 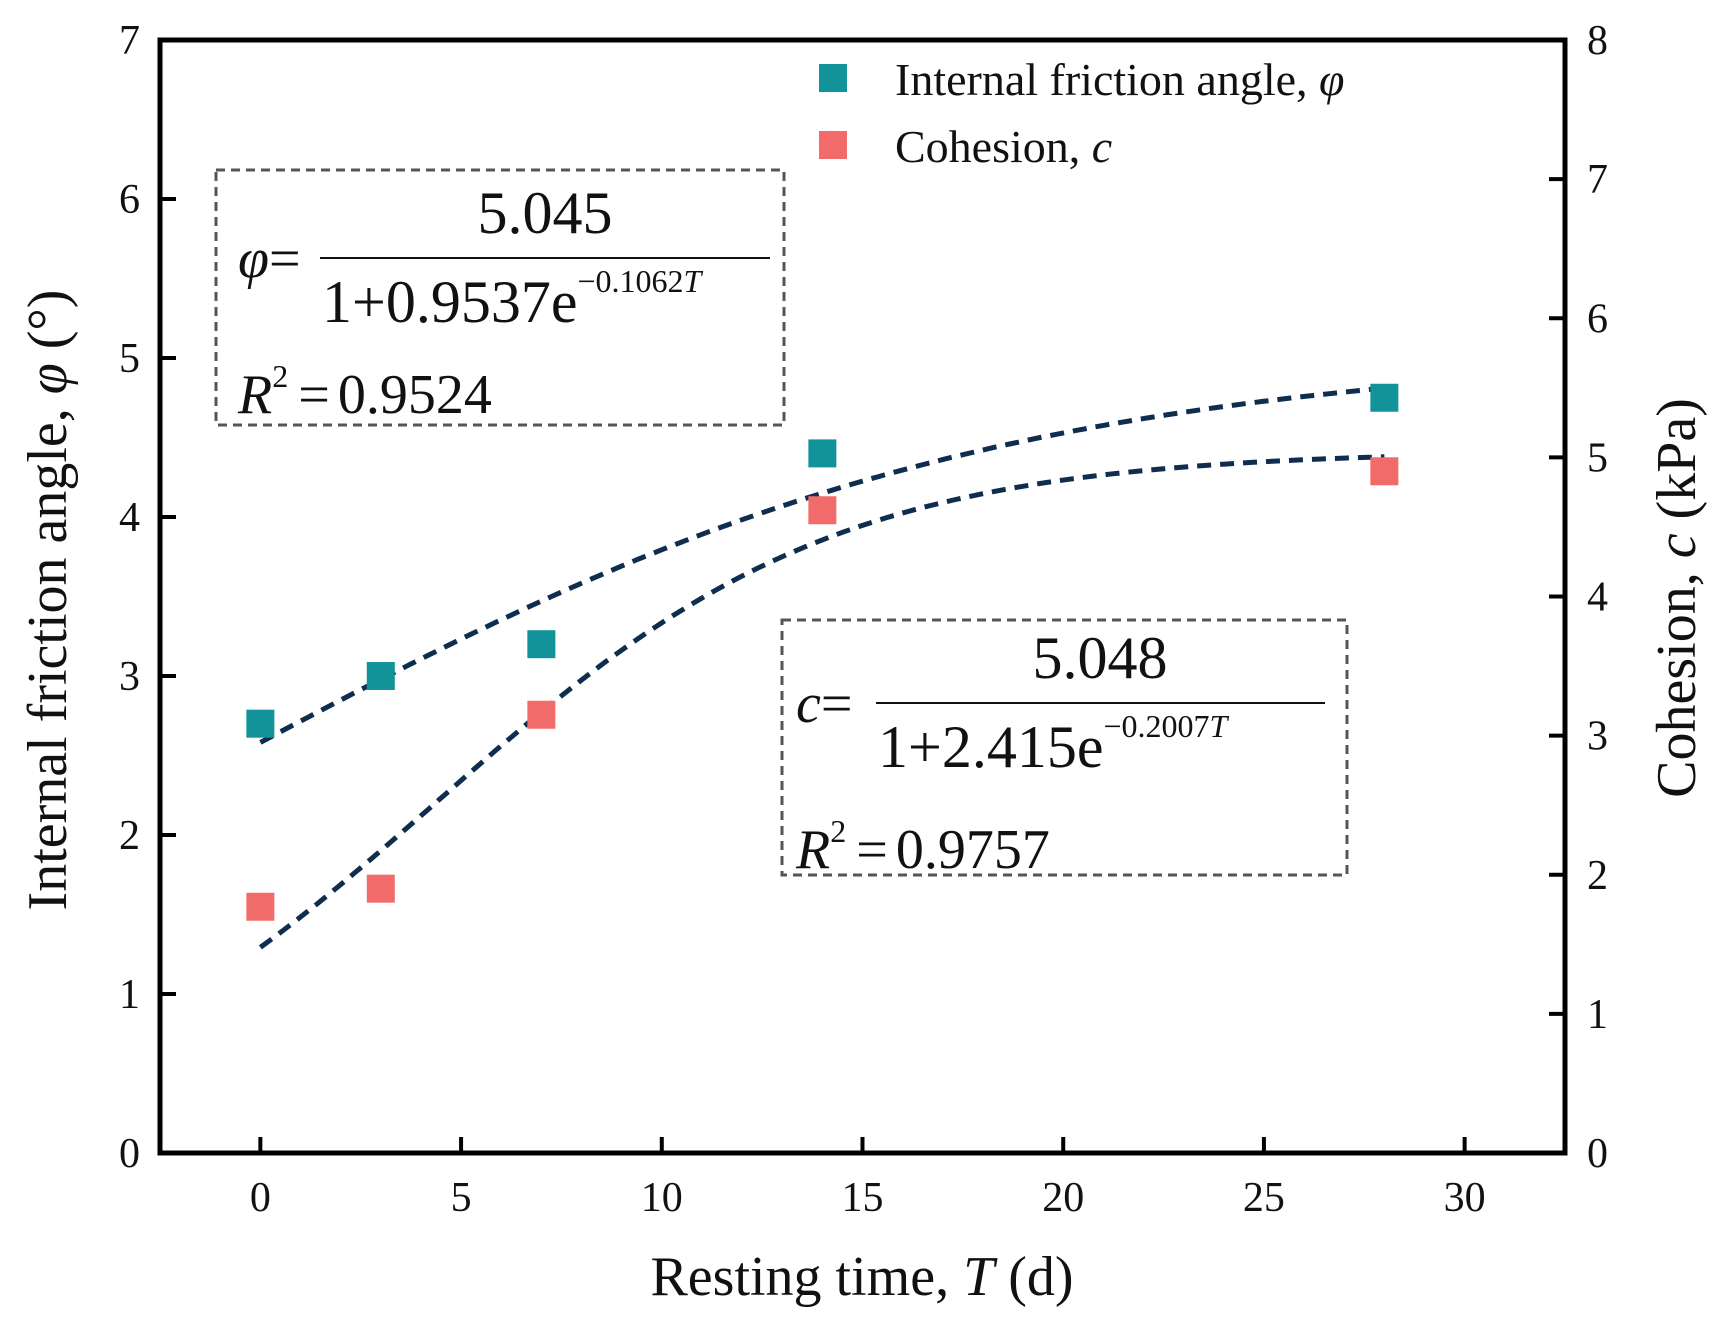 I want to click on y-right-tick-label: 5, so click(x=1597, y=458).